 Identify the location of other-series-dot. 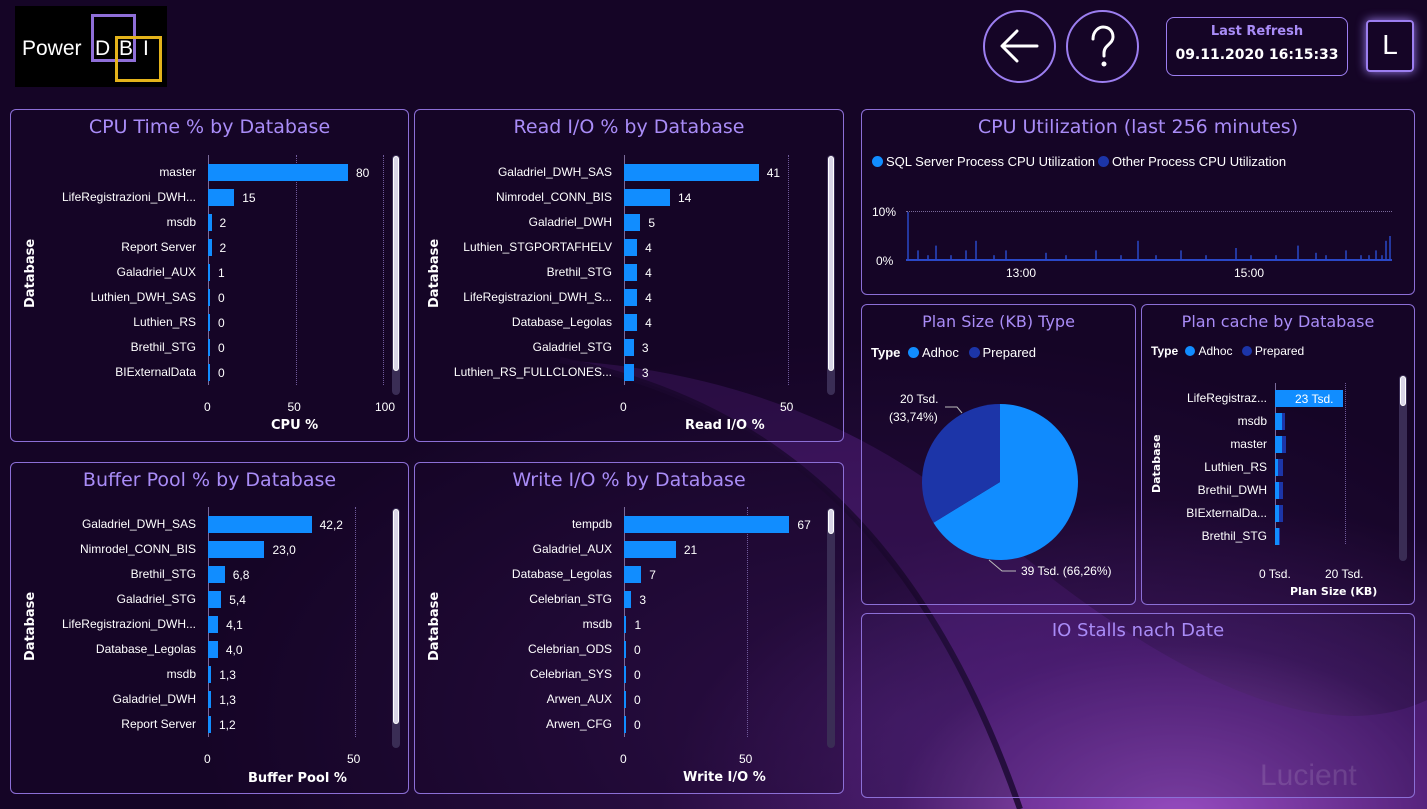
(1103, 161).